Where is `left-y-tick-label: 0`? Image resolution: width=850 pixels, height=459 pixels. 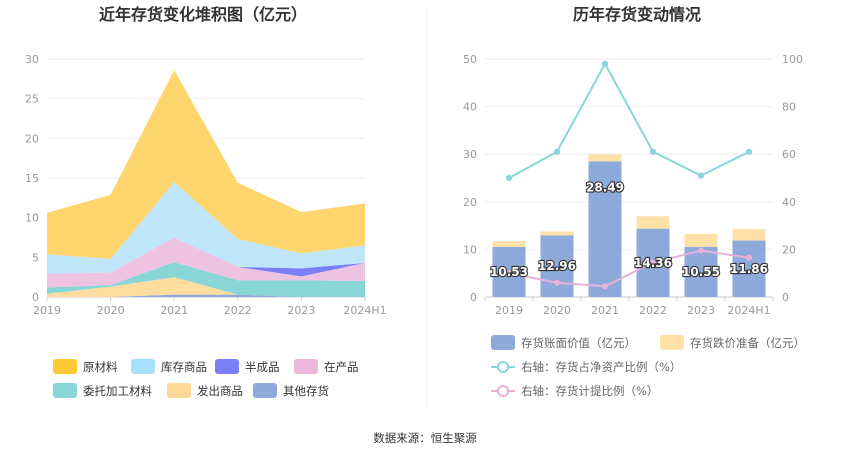 left-y-tick-label: 0 is located at coordinates (35, 297).